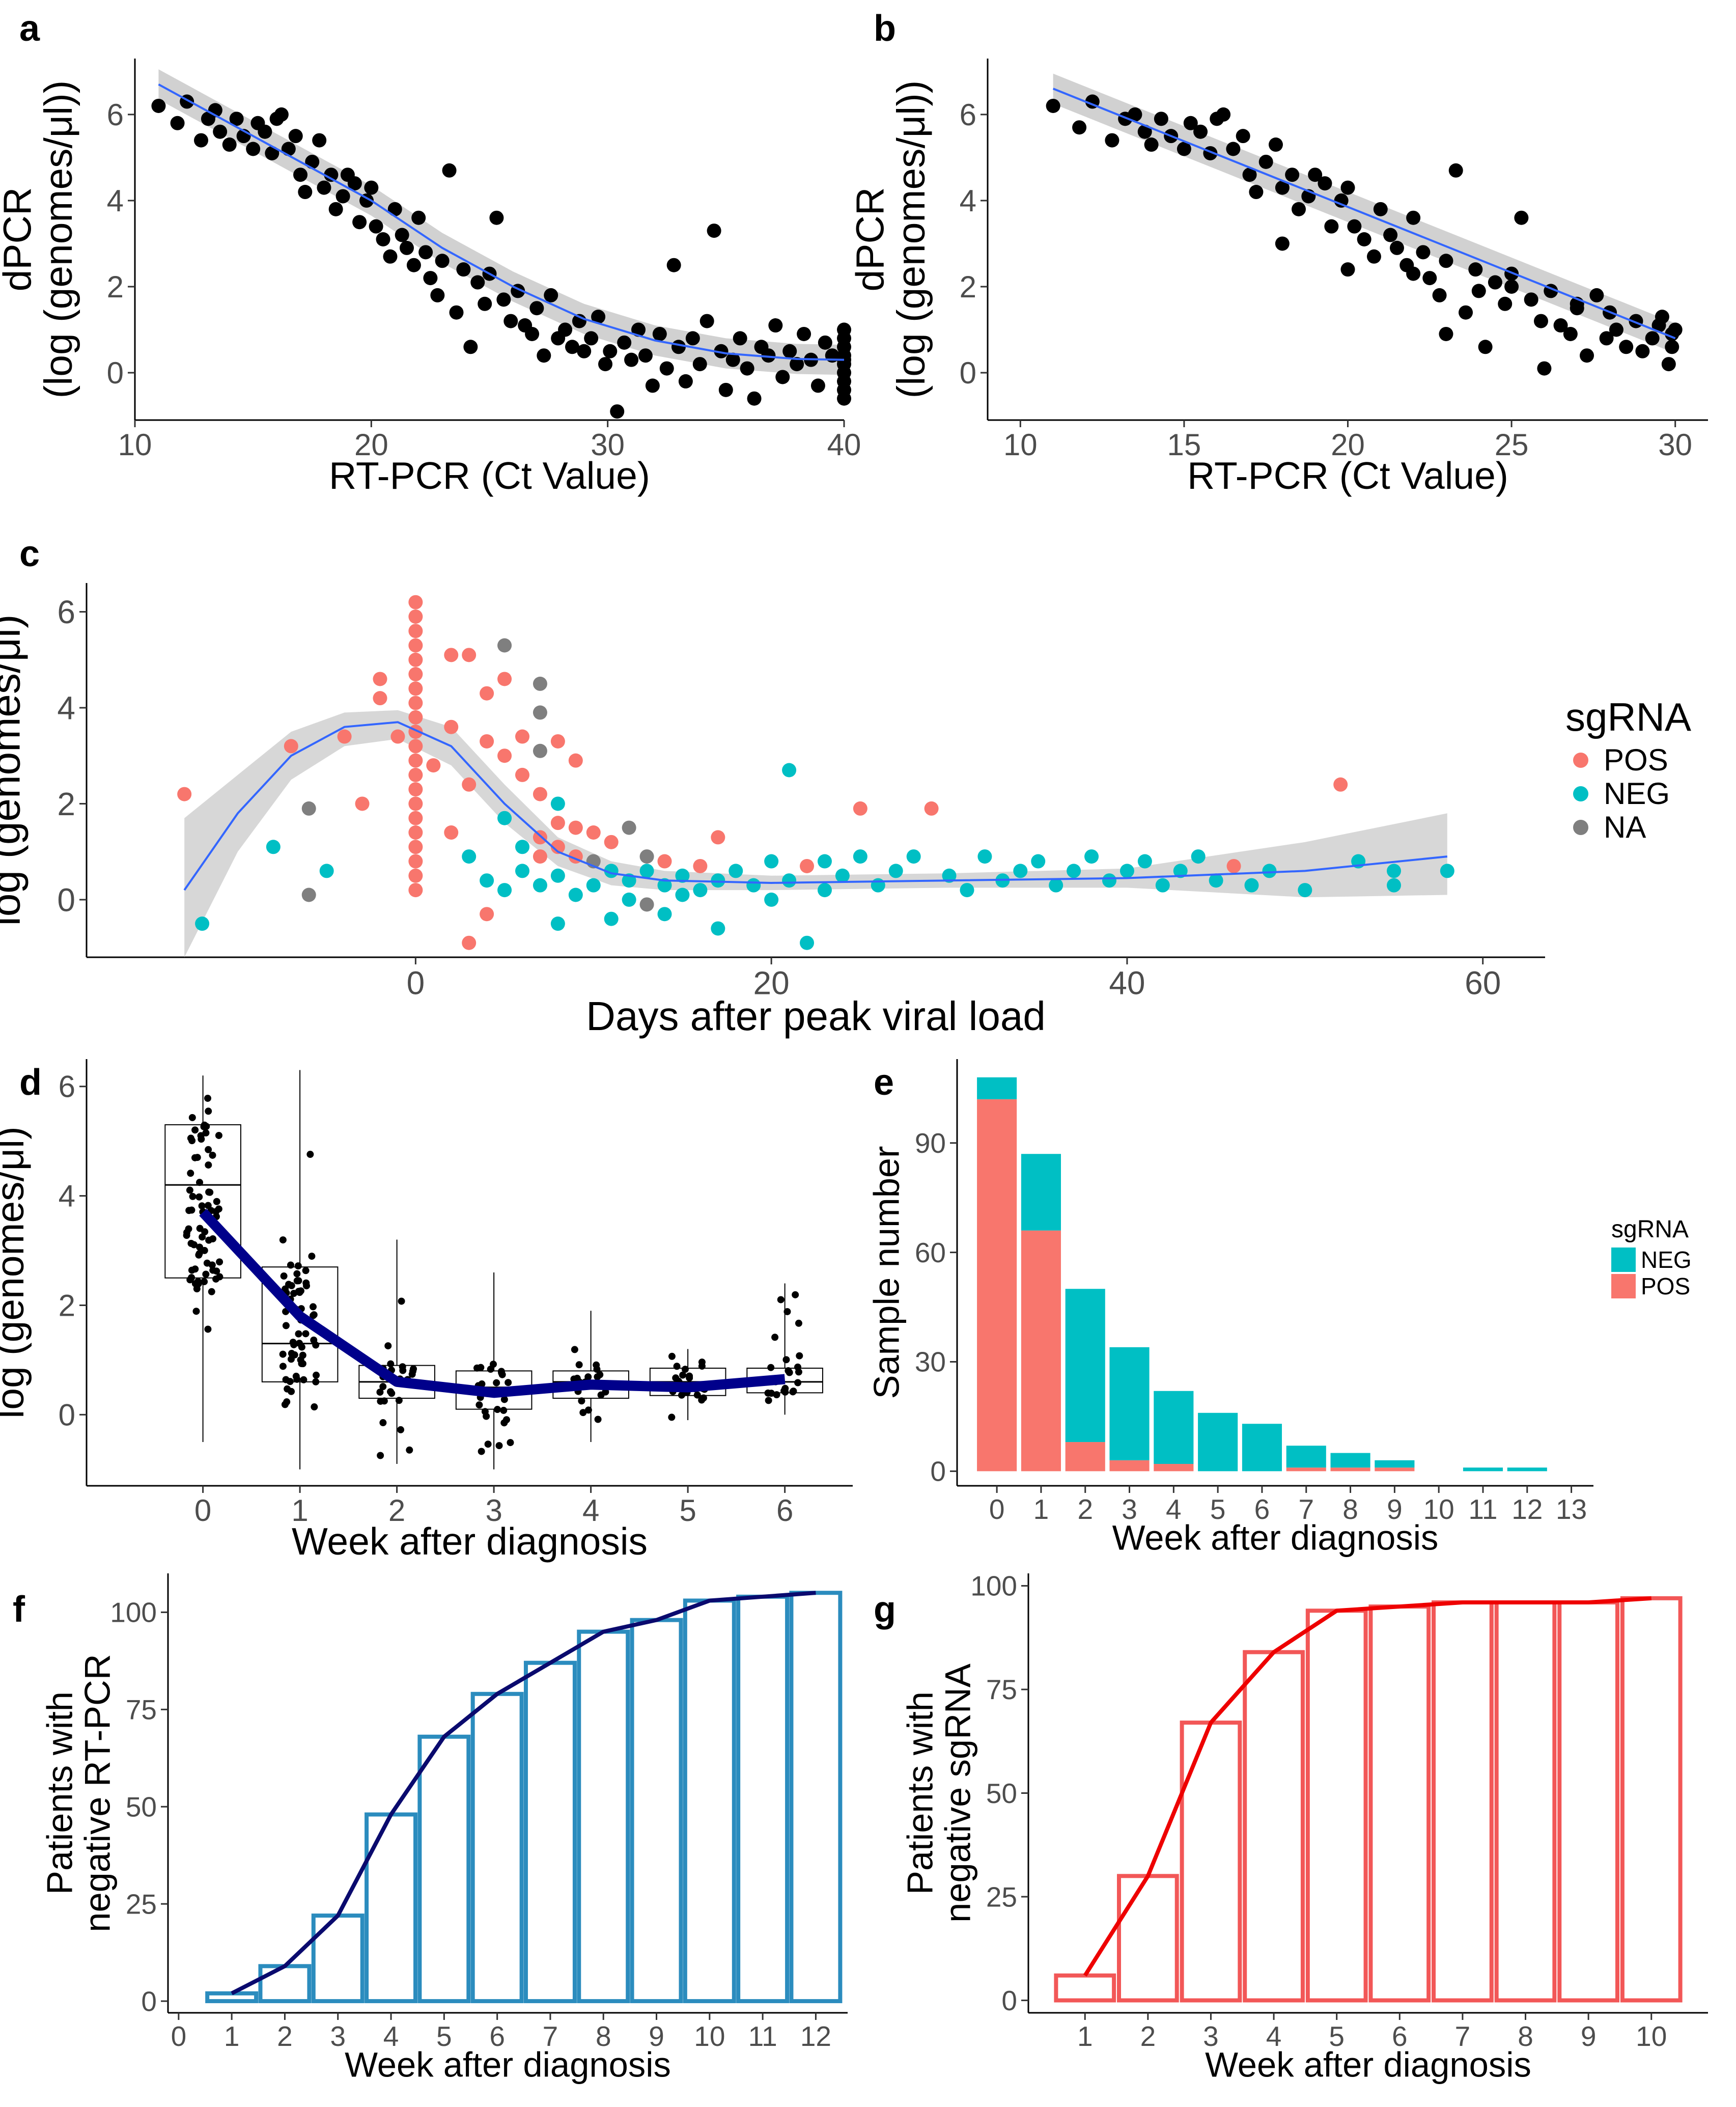 The height and width of the screenshot is (2107, 1736). I want to click on y-axis-title: Patients with, so click(60, 1793).